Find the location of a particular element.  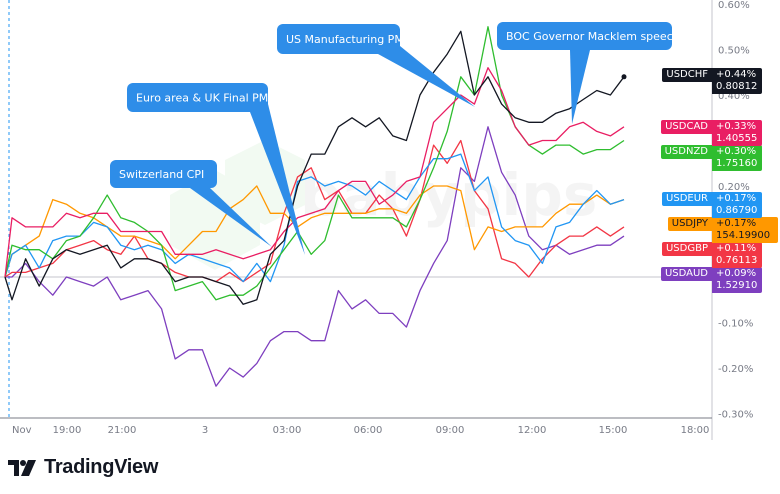

series-price: 1.40555 is located at coordinates (737, 138).